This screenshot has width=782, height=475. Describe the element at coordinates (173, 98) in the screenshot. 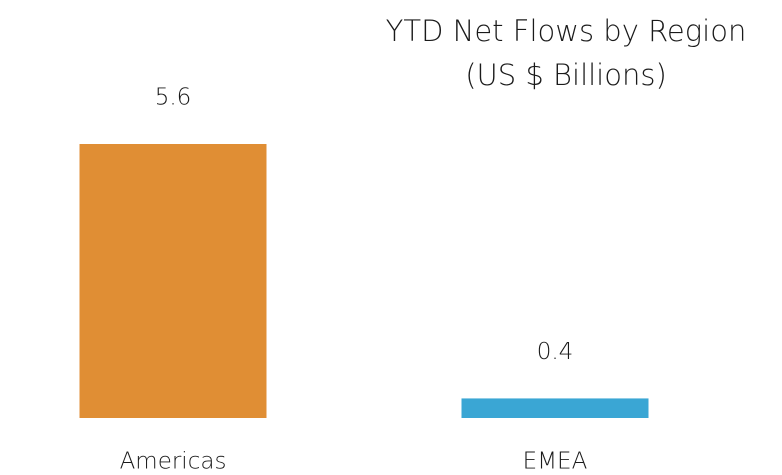

I see `value-label: 5.6` at that location.